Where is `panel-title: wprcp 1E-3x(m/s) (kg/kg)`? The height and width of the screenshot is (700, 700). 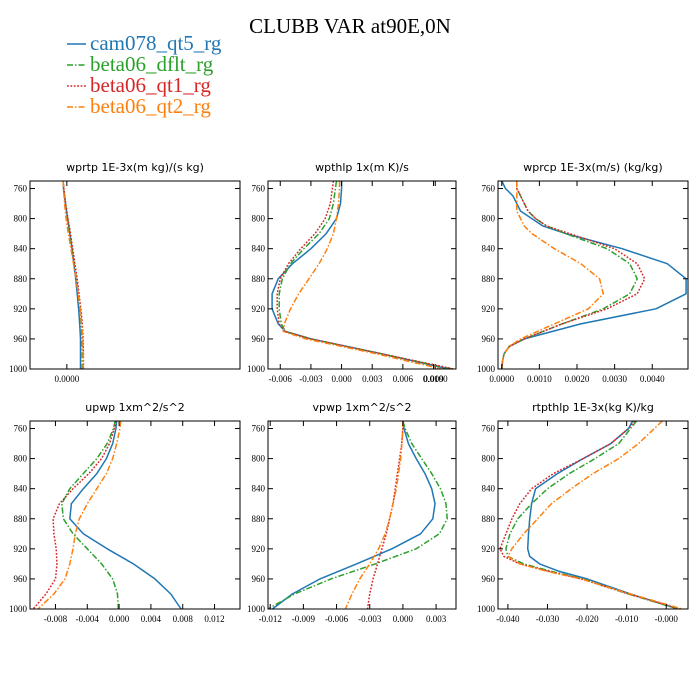 panel-title: wprcp 1E-3x(m/s) (kg/kg) is located at coordinates (592, 167).